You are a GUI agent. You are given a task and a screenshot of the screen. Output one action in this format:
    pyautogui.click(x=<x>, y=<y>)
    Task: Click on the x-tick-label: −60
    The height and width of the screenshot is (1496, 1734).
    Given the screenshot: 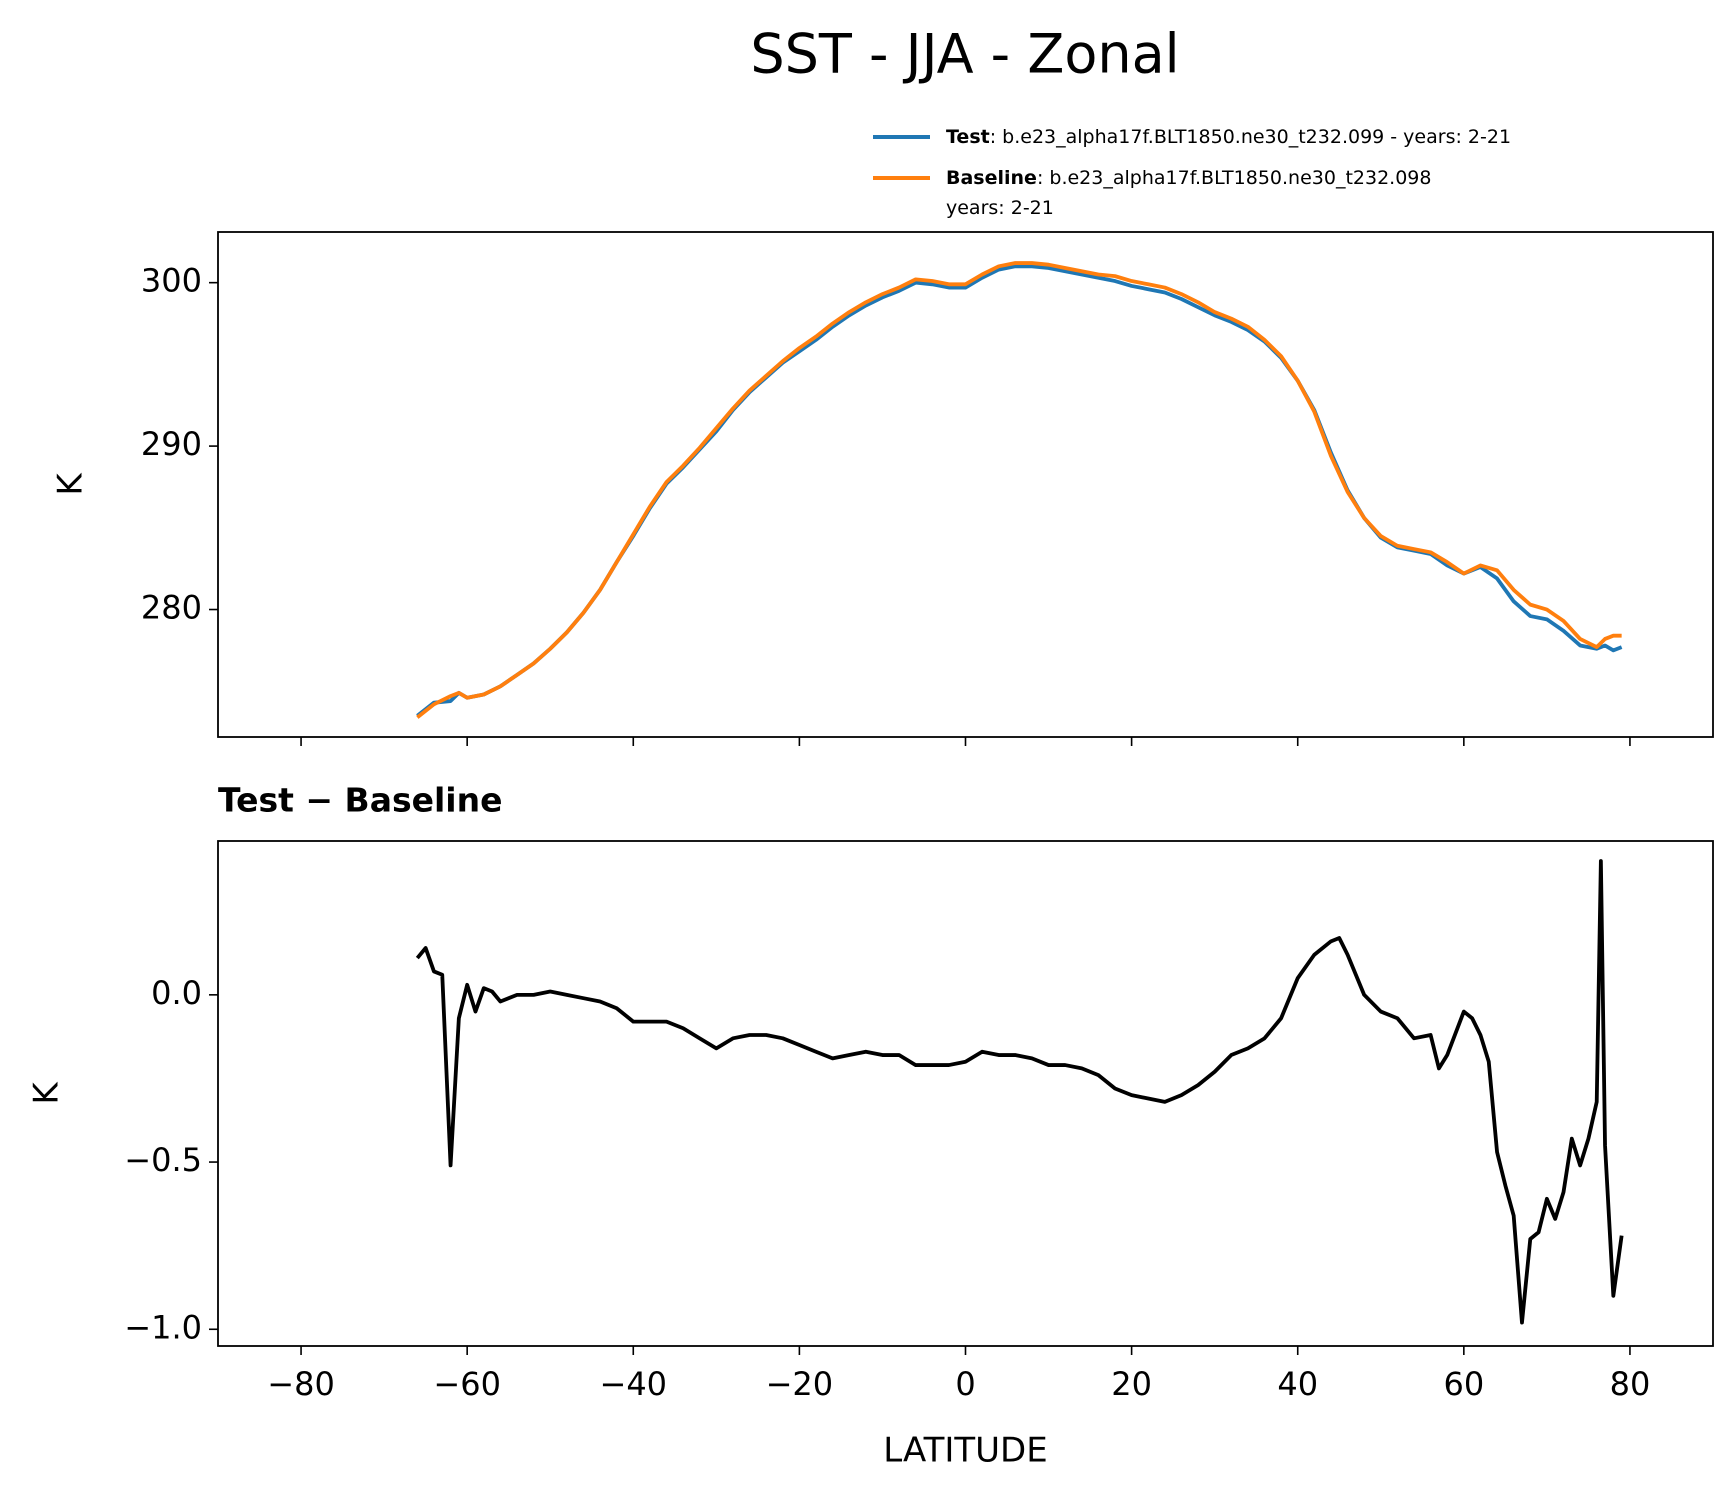 What is the action you would take?
    pyautogui.click(x=467, y=1384)
    